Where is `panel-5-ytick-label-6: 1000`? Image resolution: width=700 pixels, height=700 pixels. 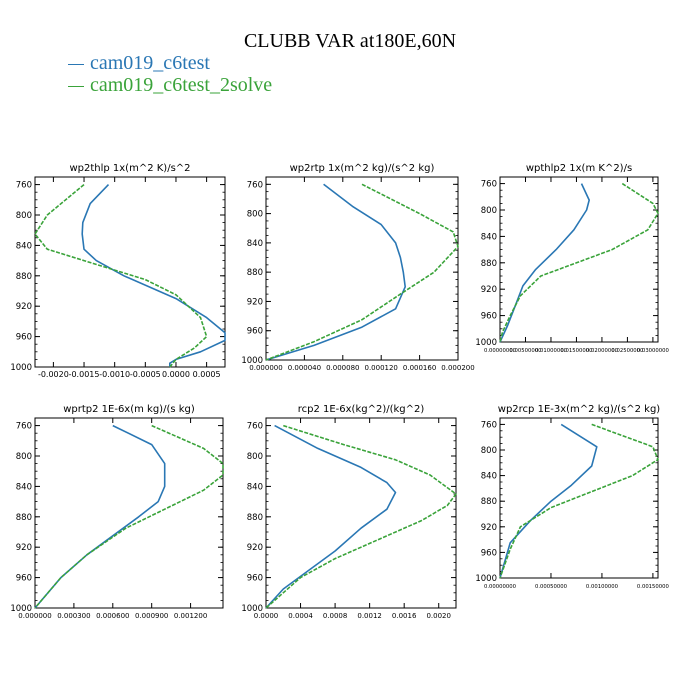
panel-5-ytick-label-6: 1000 is located at coordinates (252, 609).